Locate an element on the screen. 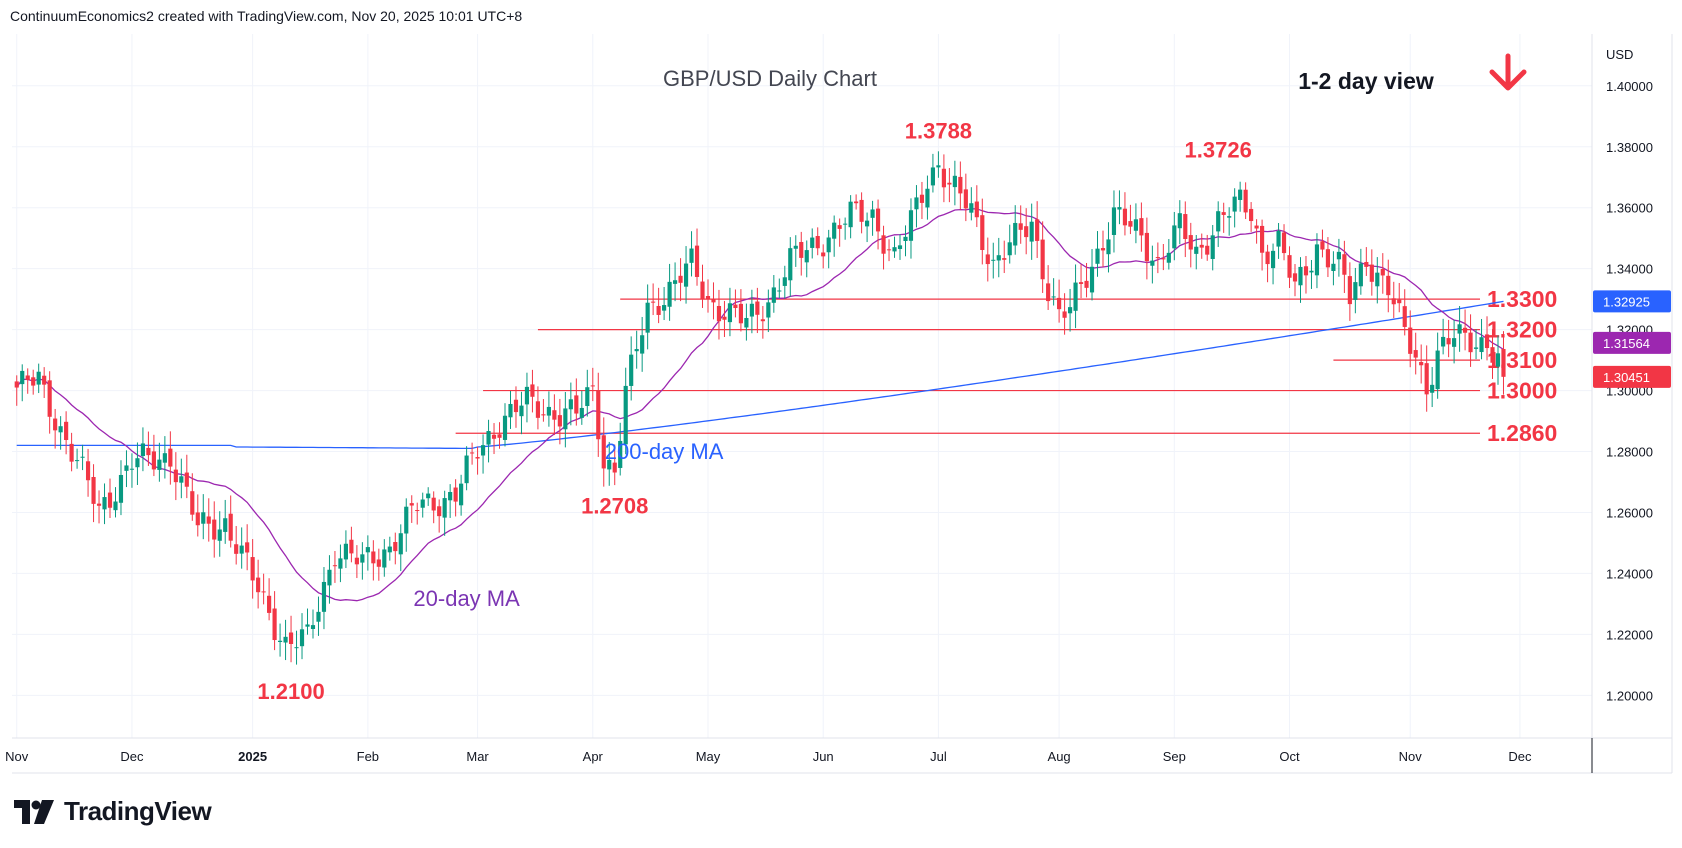 The image size is (1682, 848). x-tick-label: Mar is located at coordinates (477, 756).